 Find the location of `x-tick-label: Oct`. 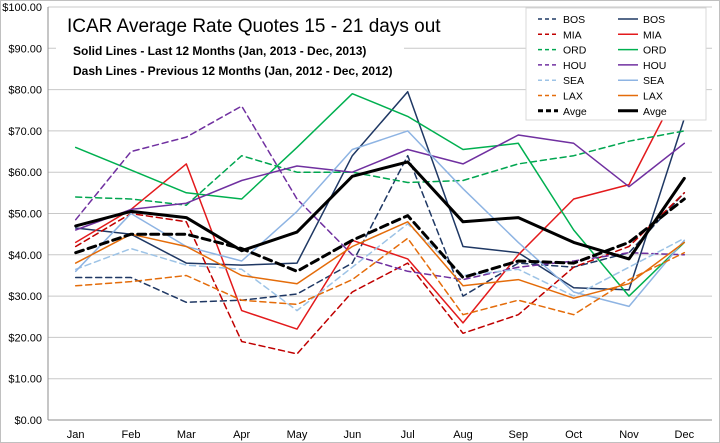

x-tick-label: Oct is located at coordinates (573, 435).